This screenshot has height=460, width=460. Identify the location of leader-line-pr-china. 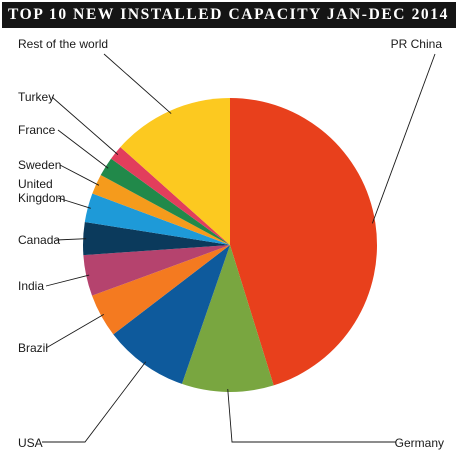
(403, 138).